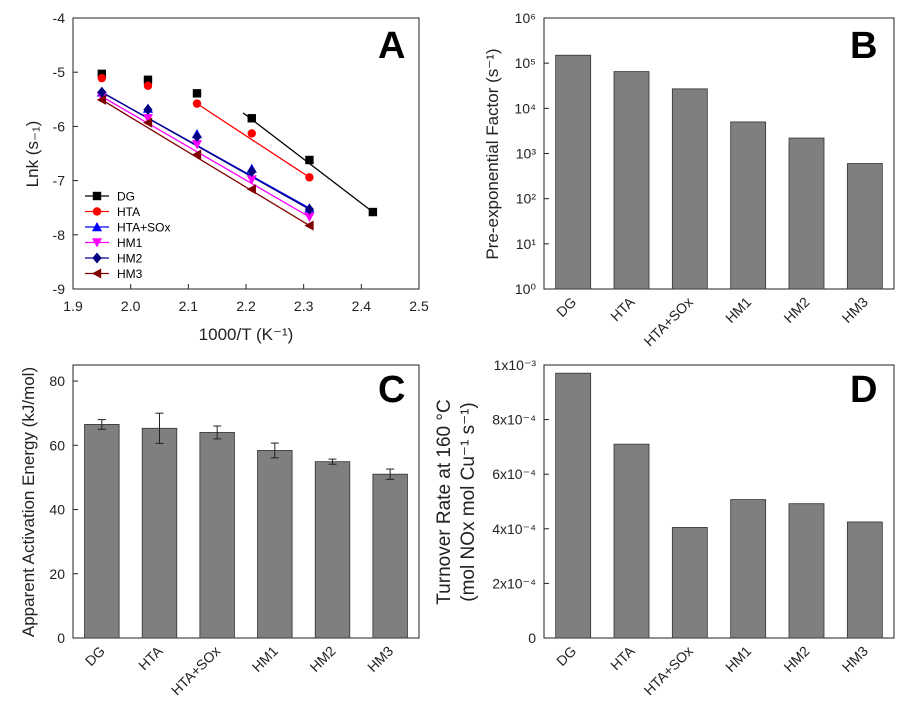 The image size is (916, 720). I want to click on y-tick-label: -9, so click(59, 289).